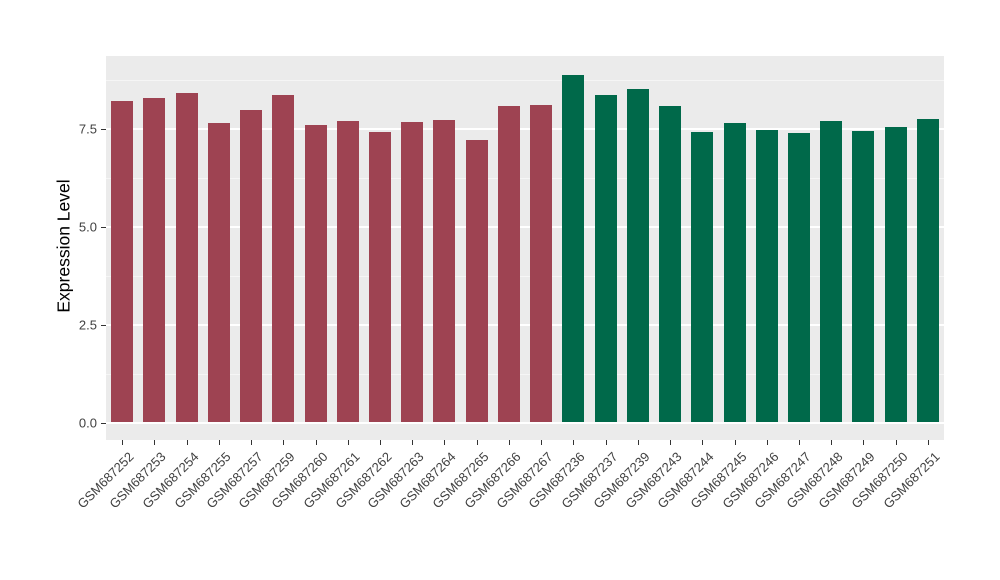 This screenshot has height=580, width=1000. I want to click on y-tick-label: 2.5, so click(87, 325).